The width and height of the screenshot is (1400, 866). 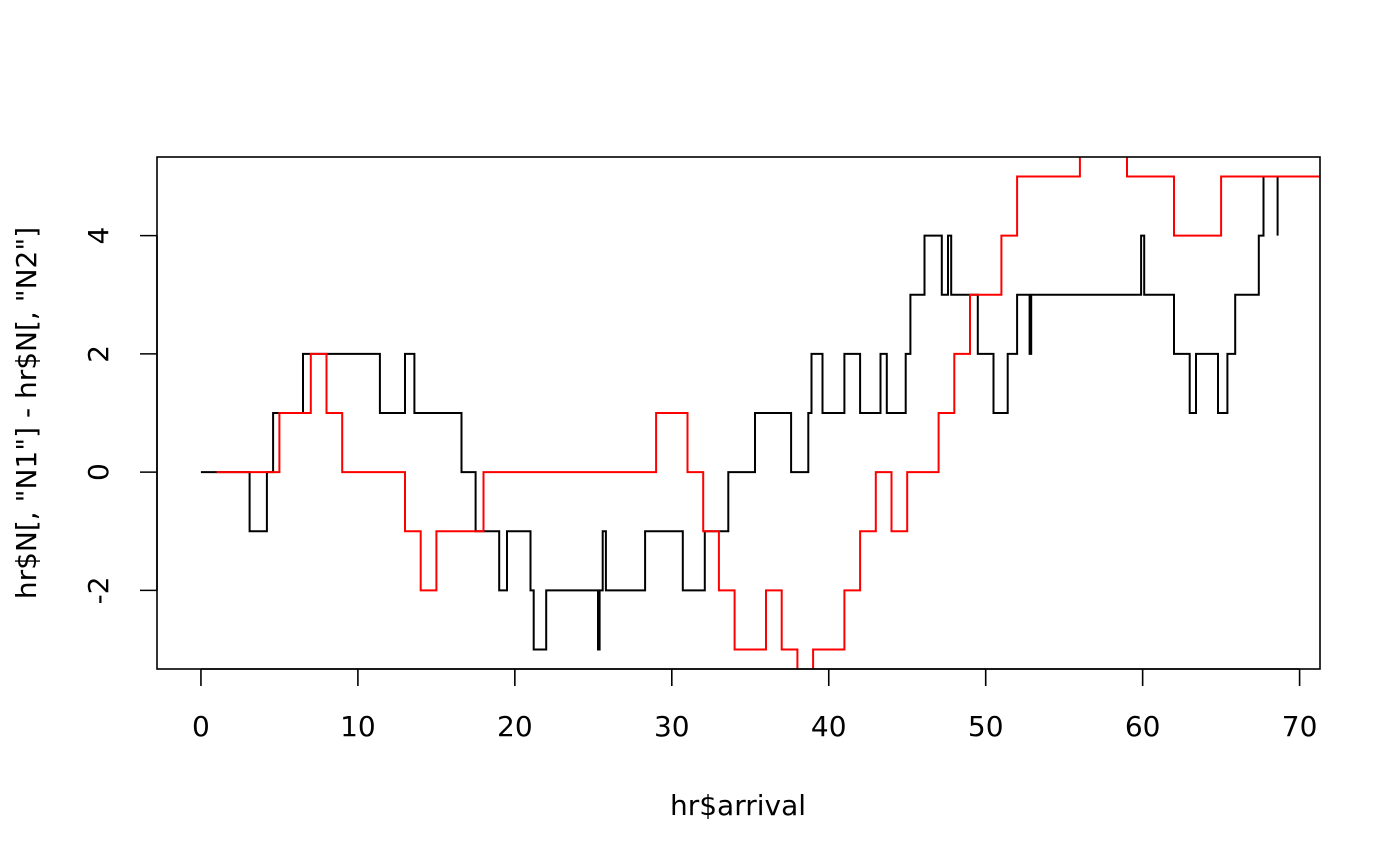 I want to click on x-tick-label: 70, so click(x=1300, y=726).